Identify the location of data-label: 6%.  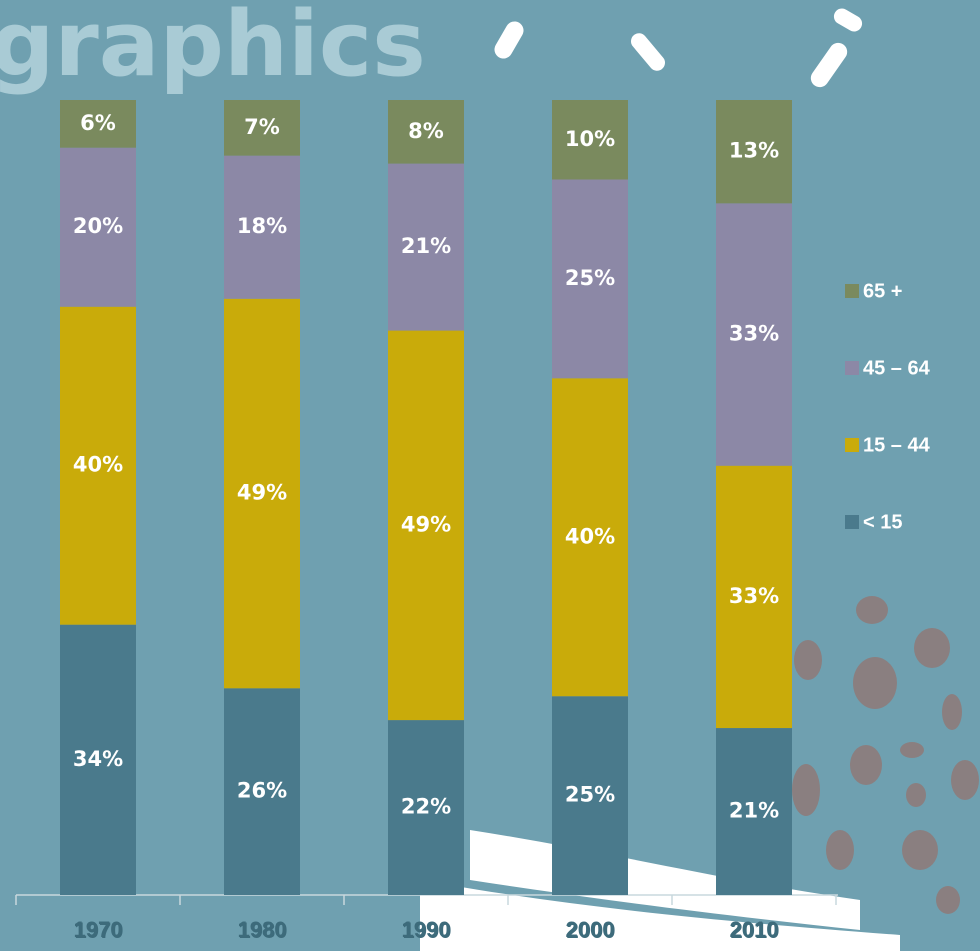
(98, 123).